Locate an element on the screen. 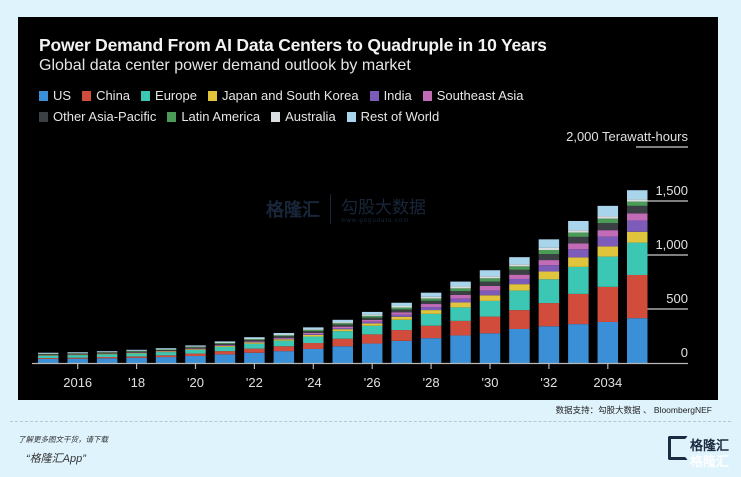  y-tick-label: 1,500 is located at coordinates (671, 190).